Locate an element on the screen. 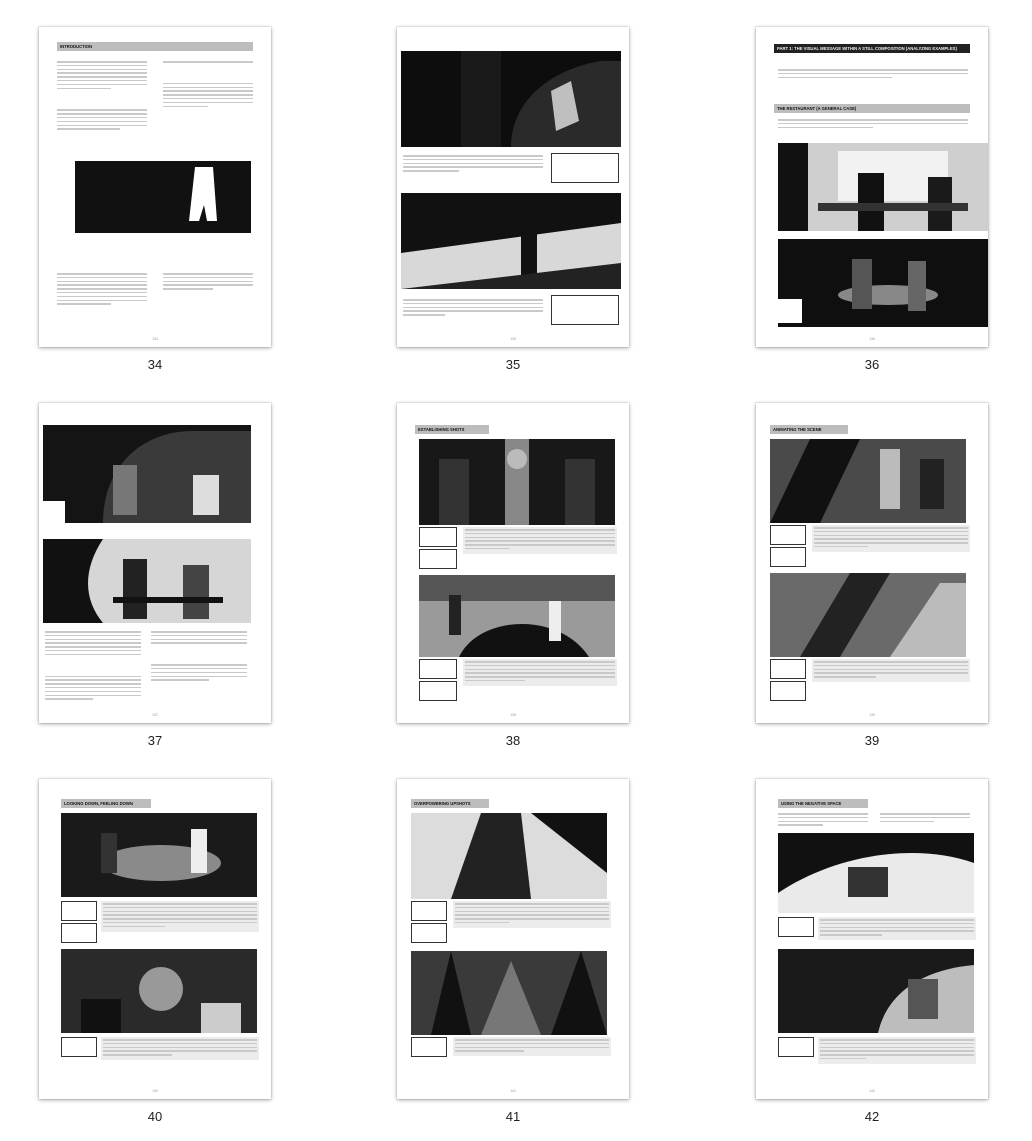 The width and height of the screenshot is (1032, 1141). page-thumbnail-42: USING THE NEGATIVE SPACE 142 is located at coordinates (872, 939).